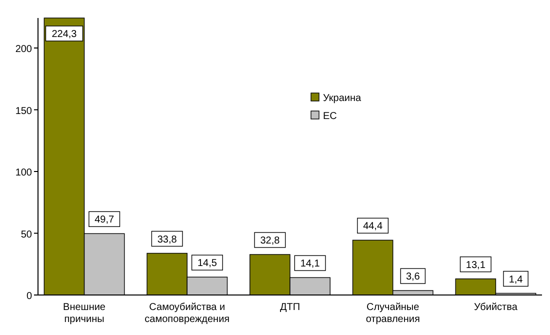 This screenshot has width=550, height=335. Describe the element at coordinates (84, 313) in the screenshot. I see `x-tick-label: Внешние причины` at that location.